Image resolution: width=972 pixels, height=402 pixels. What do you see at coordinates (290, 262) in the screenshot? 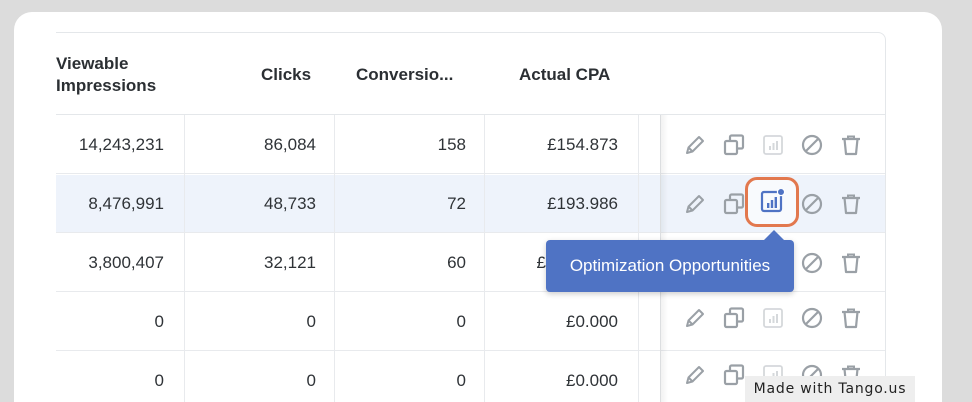
I see `cell-clicks: 32,121` at bounding box center [290, 262].